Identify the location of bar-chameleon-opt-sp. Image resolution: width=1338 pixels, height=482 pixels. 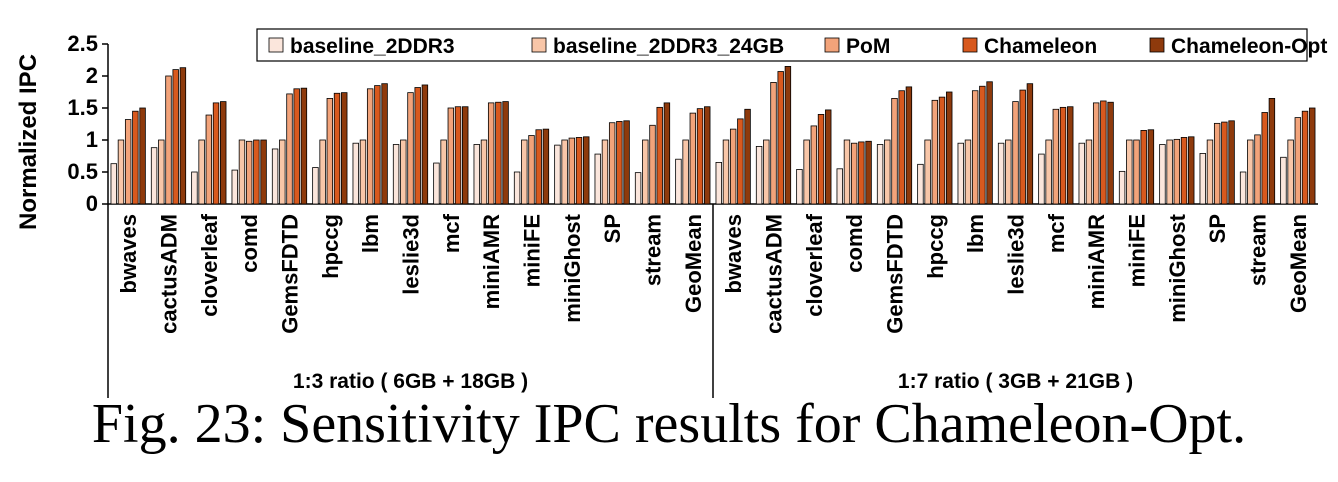
(626, 162).